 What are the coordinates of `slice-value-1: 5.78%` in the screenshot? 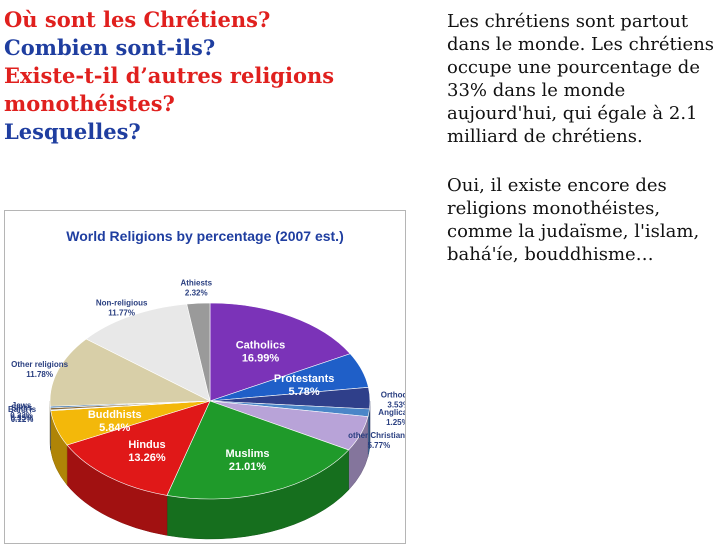 It's located at (304, 392).